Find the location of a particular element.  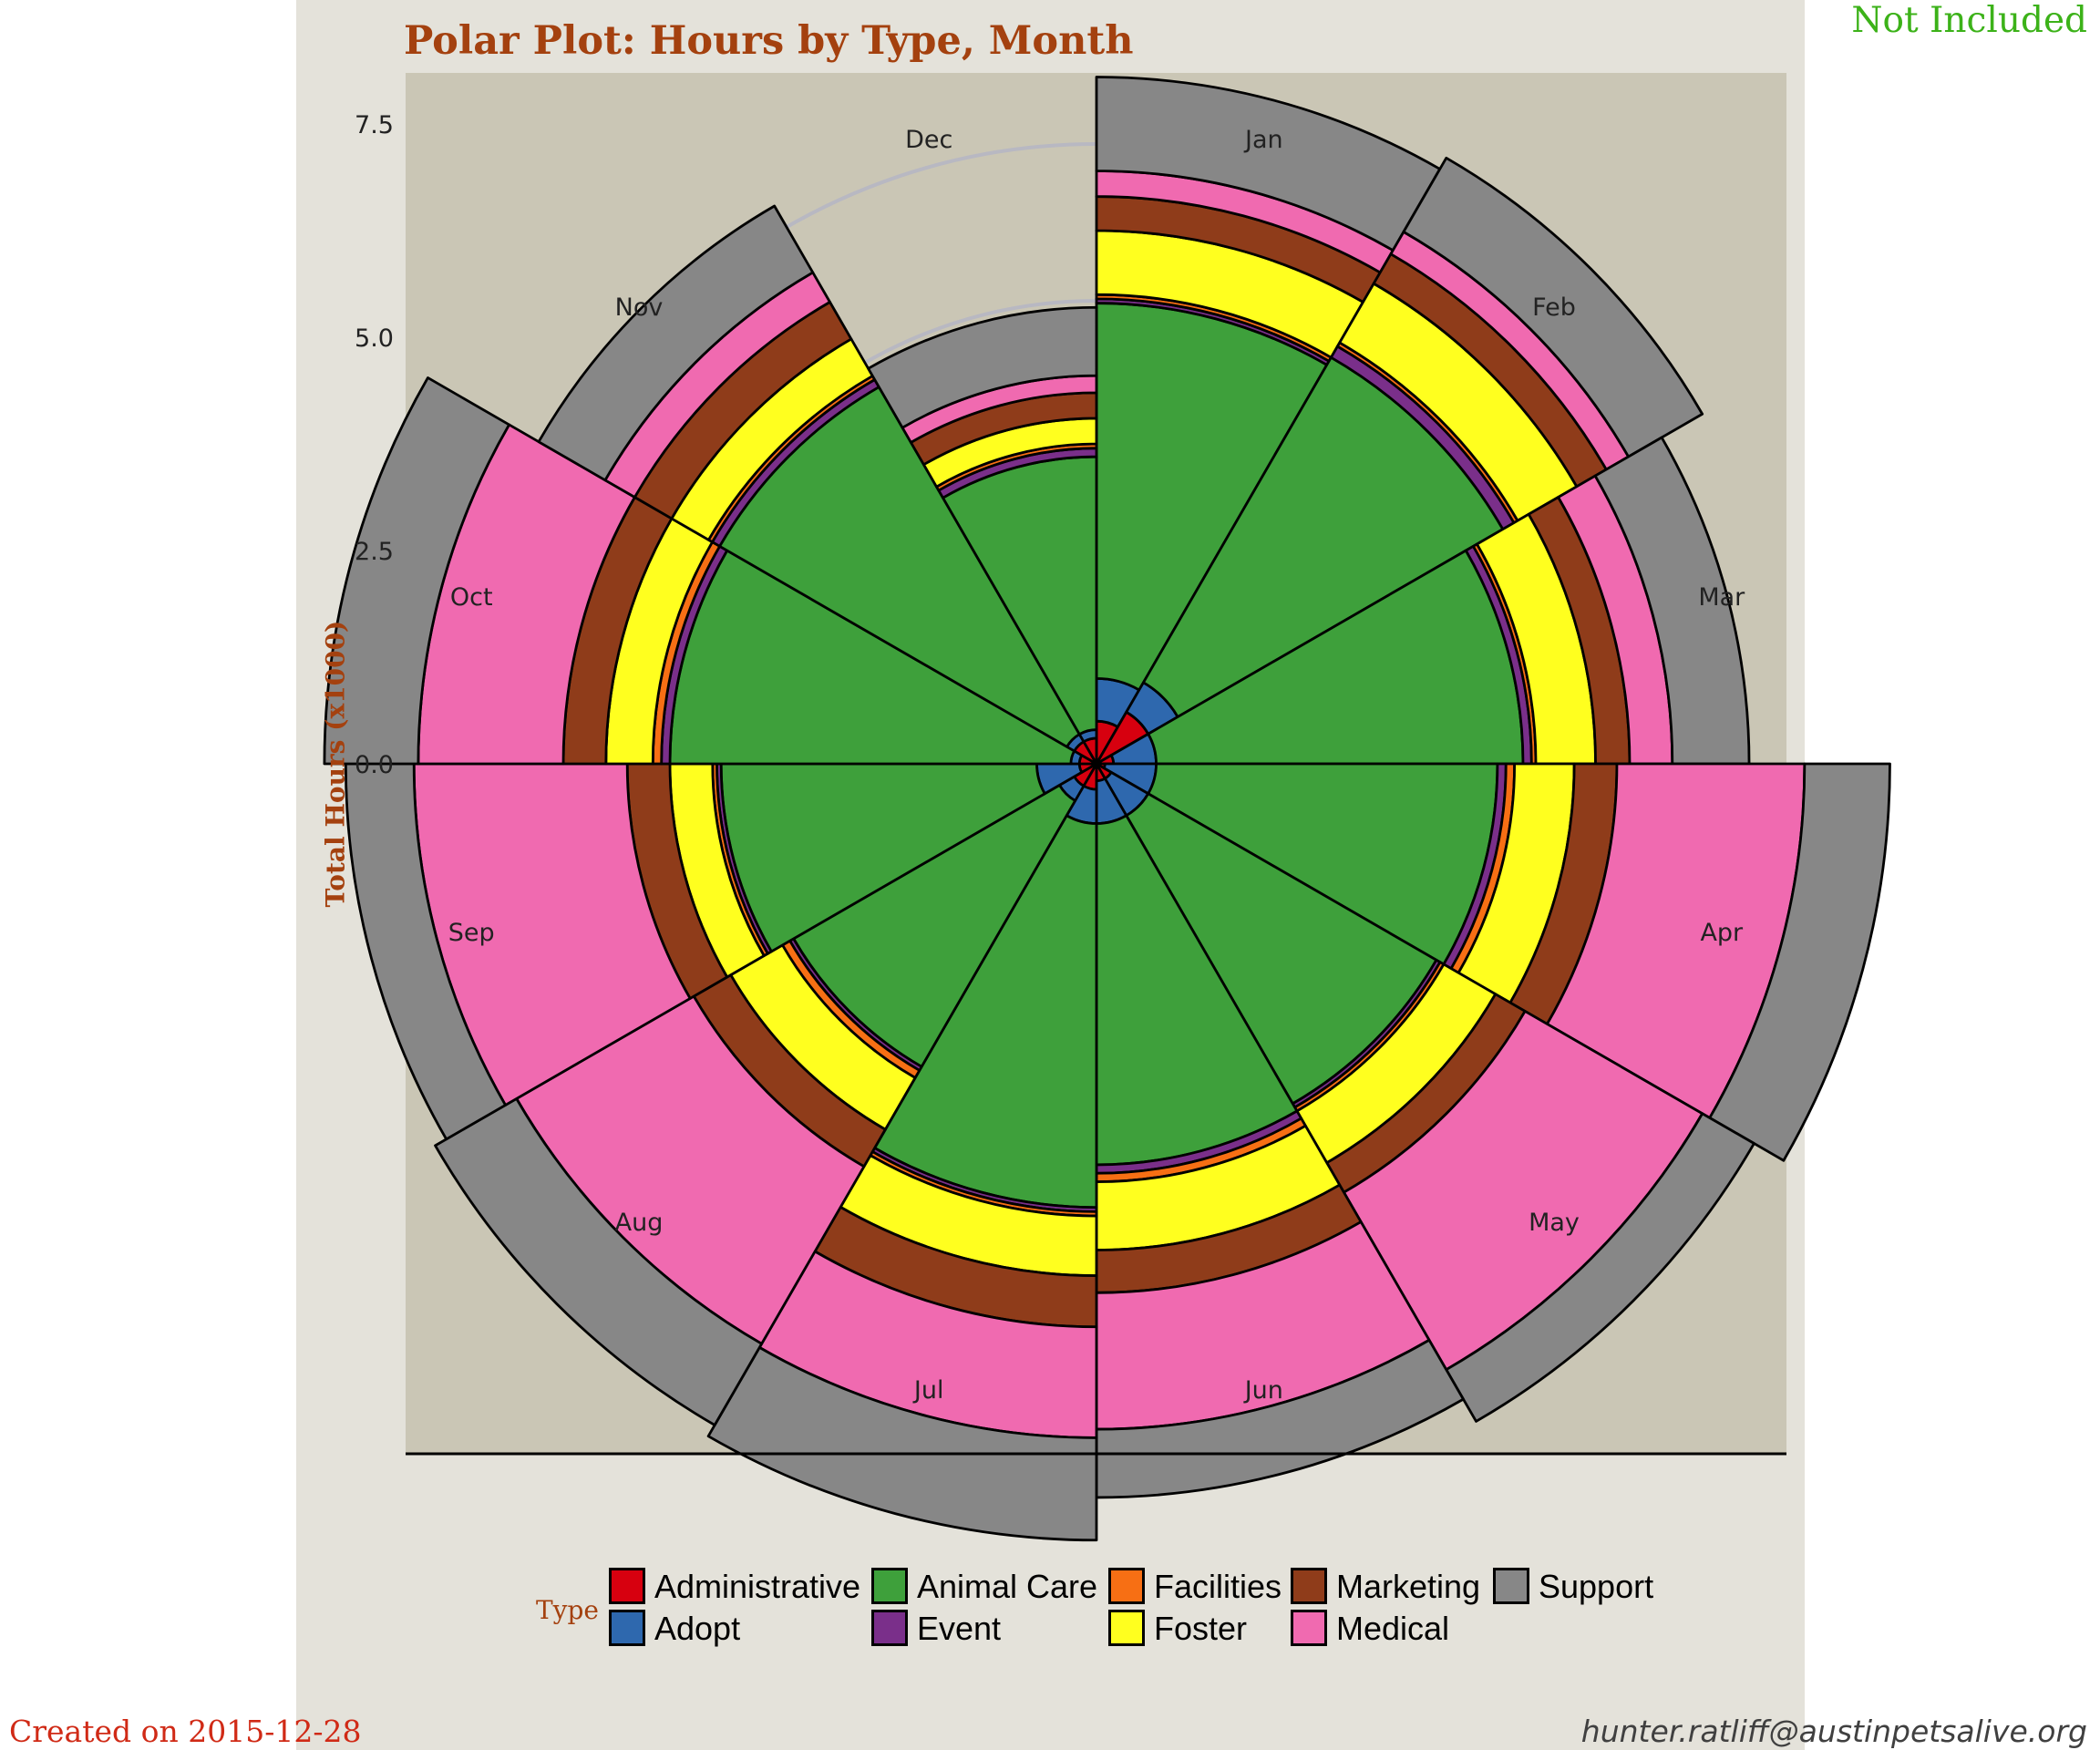

month-label: Nov is located at coordinates (639, 307).